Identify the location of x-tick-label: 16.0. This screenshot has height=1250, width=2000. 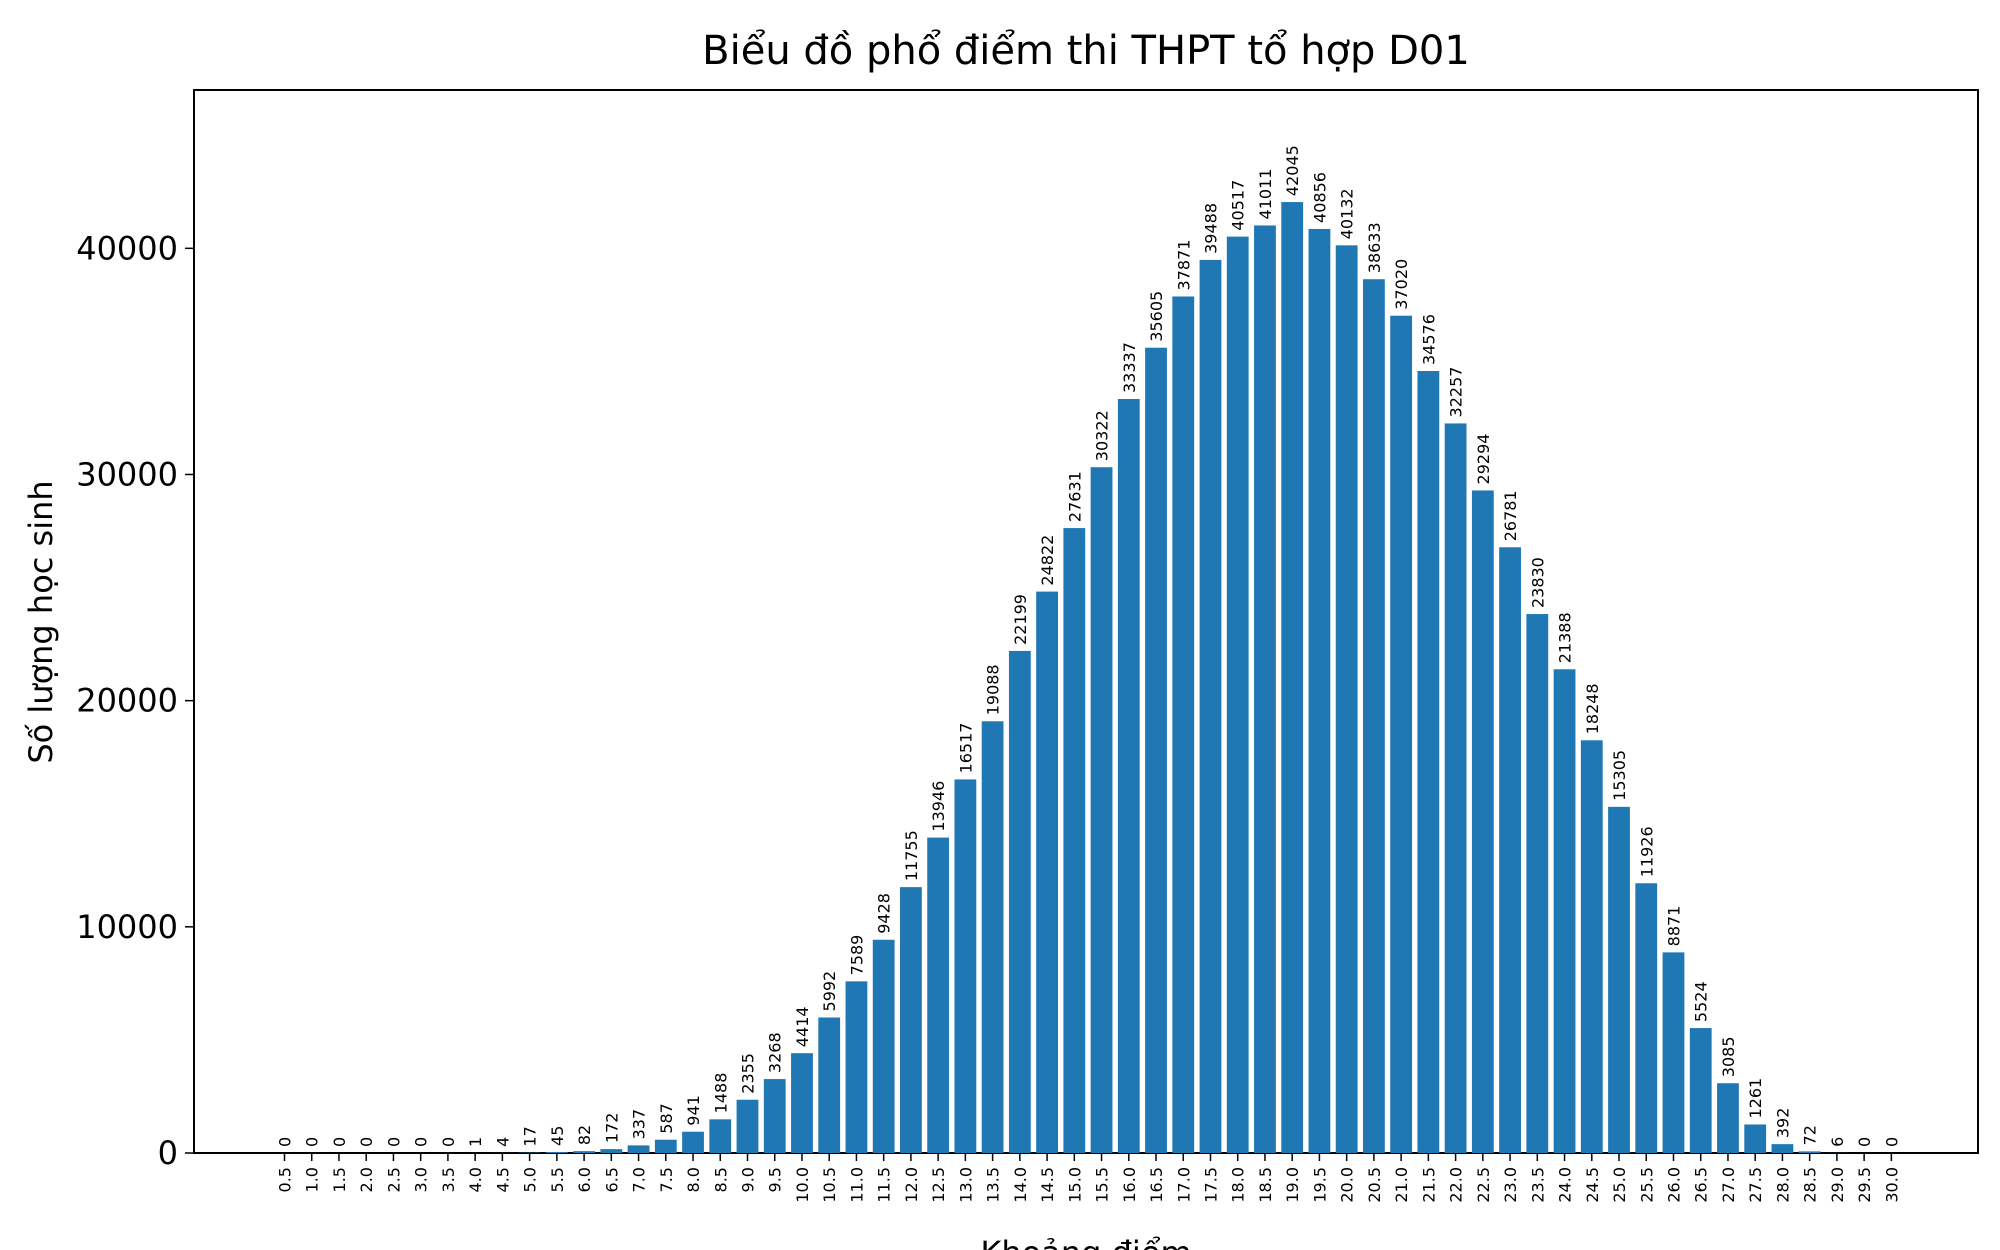
(1129, 1185).